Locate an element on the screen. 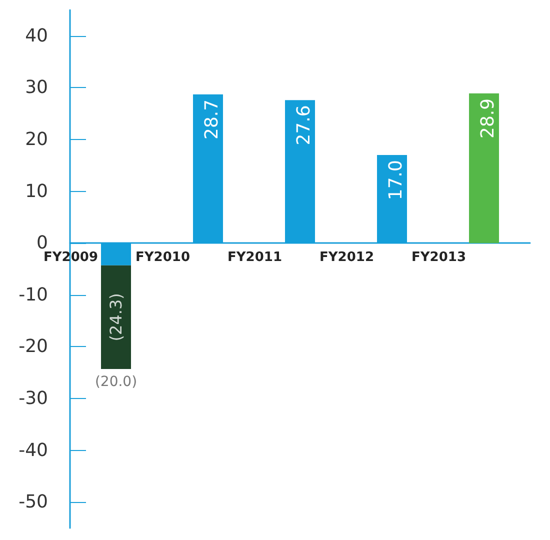 Image resolution: width=550 pixels, height=540 pixels. x-tick-label: FY2013 is located at coordinates (439, 258).